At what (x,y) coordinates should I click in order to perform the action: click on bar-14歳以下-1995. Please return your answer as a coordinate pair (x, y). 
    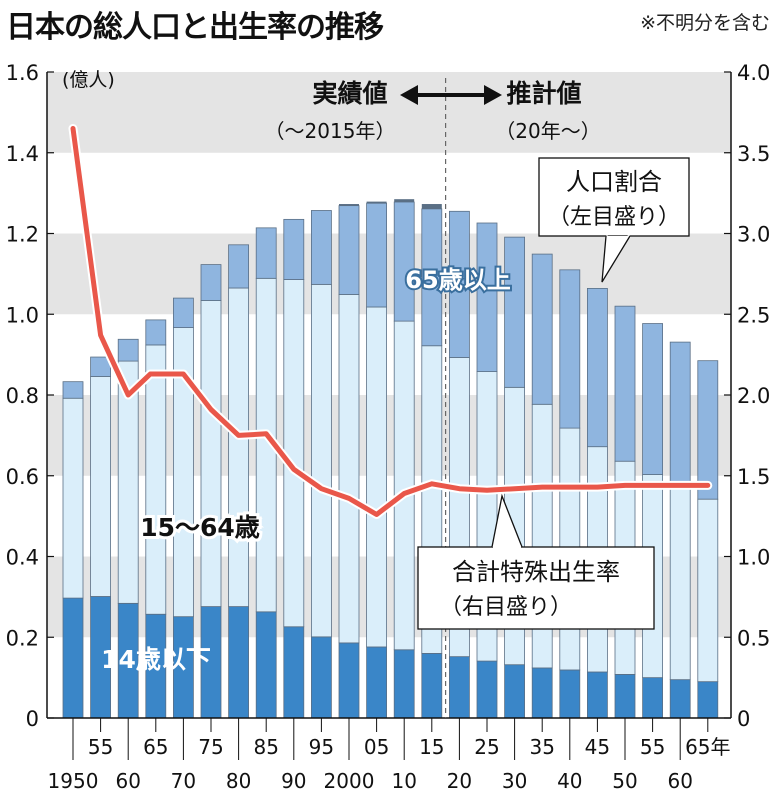
    Looking at the image, I should click on (321, 677).